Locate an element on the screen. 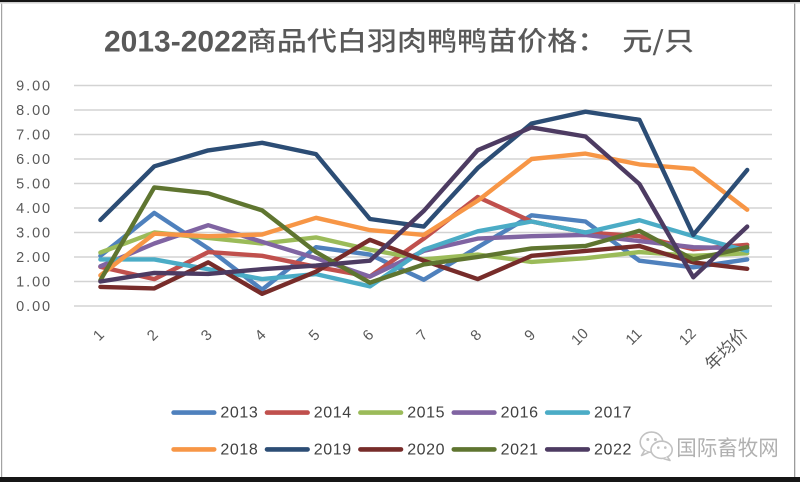  svg-text: 8.00 is located at coordinates (34, 111).